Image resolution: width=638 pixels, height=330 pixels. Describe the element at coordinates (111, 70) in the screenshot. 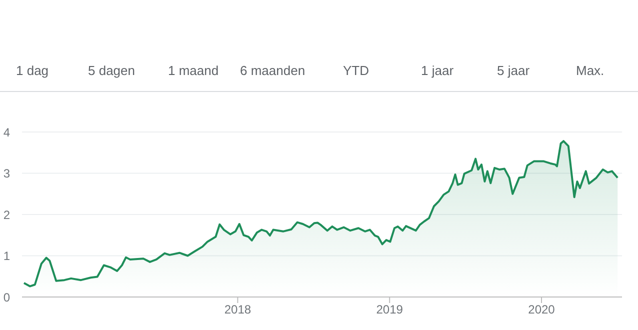

I see `text: 5 dagen` at that location.